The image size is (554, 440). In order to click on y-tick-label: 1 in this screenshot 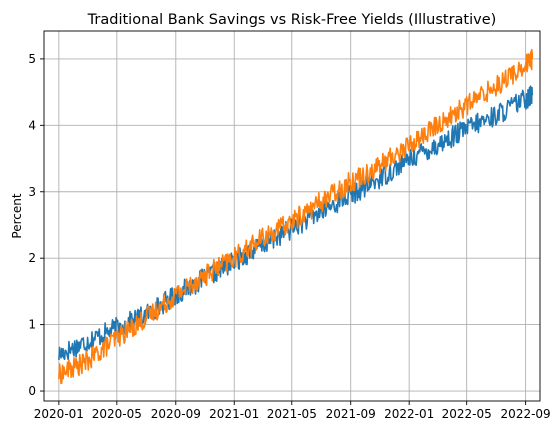, I will do `click(32, 325)`.